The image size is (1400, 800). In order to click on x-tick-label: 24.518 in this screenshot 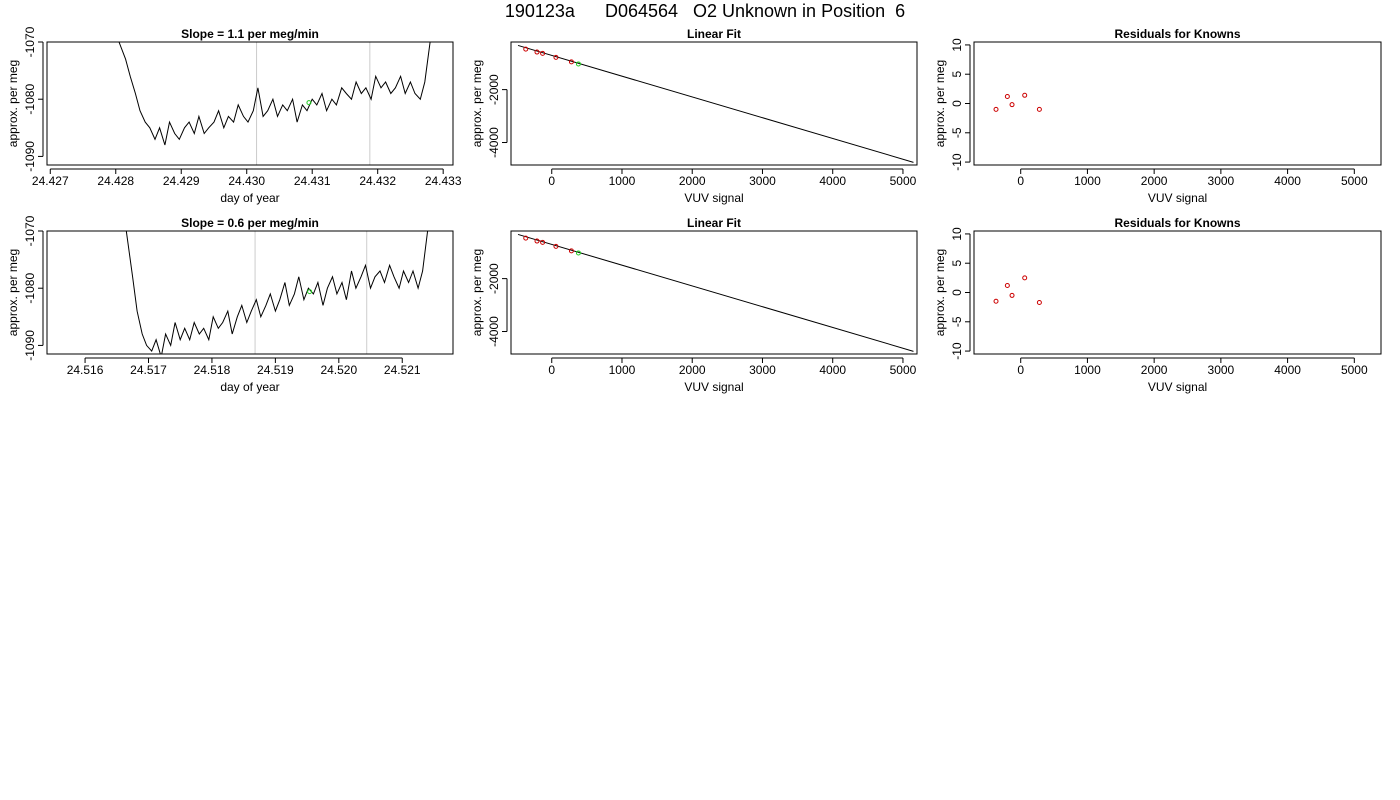, I will do `click(212, 370)`.